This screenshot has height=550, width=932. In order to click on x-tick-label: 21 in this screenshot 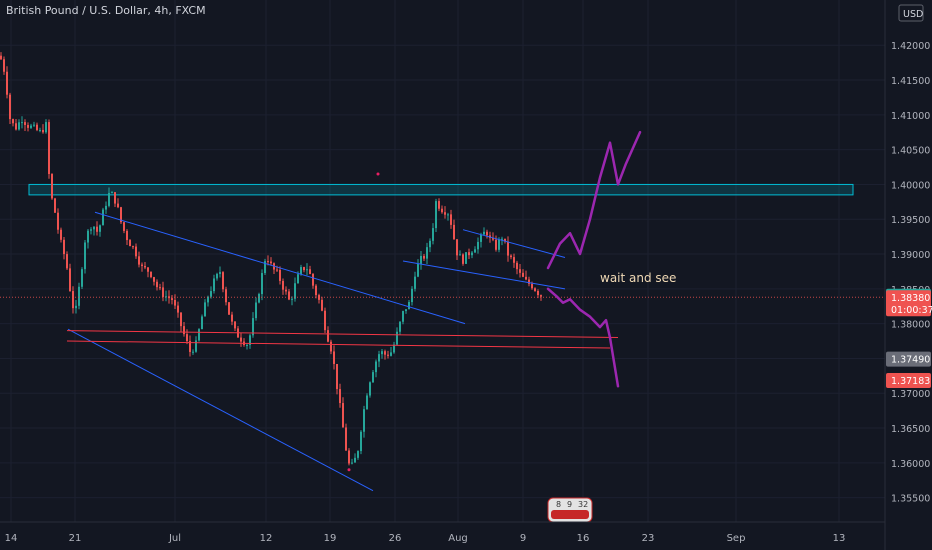, I will do `click(75, 538)`.